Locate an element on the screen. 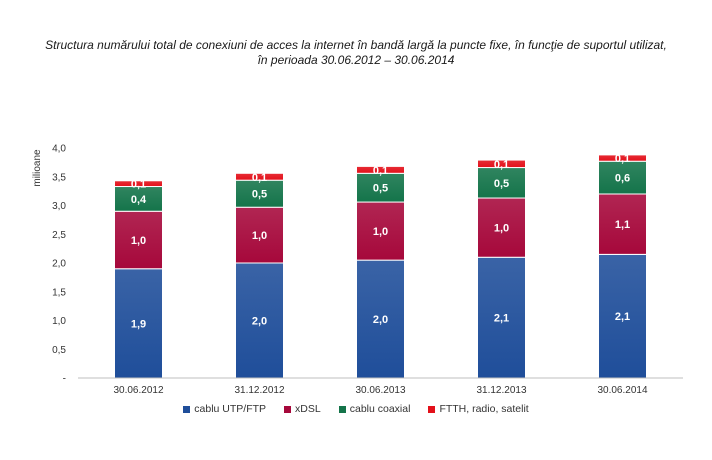 Image resolution: width=712 pixels, height=460 pixels. y-tick-label: 2,5 is located at coordinates (59, 235).